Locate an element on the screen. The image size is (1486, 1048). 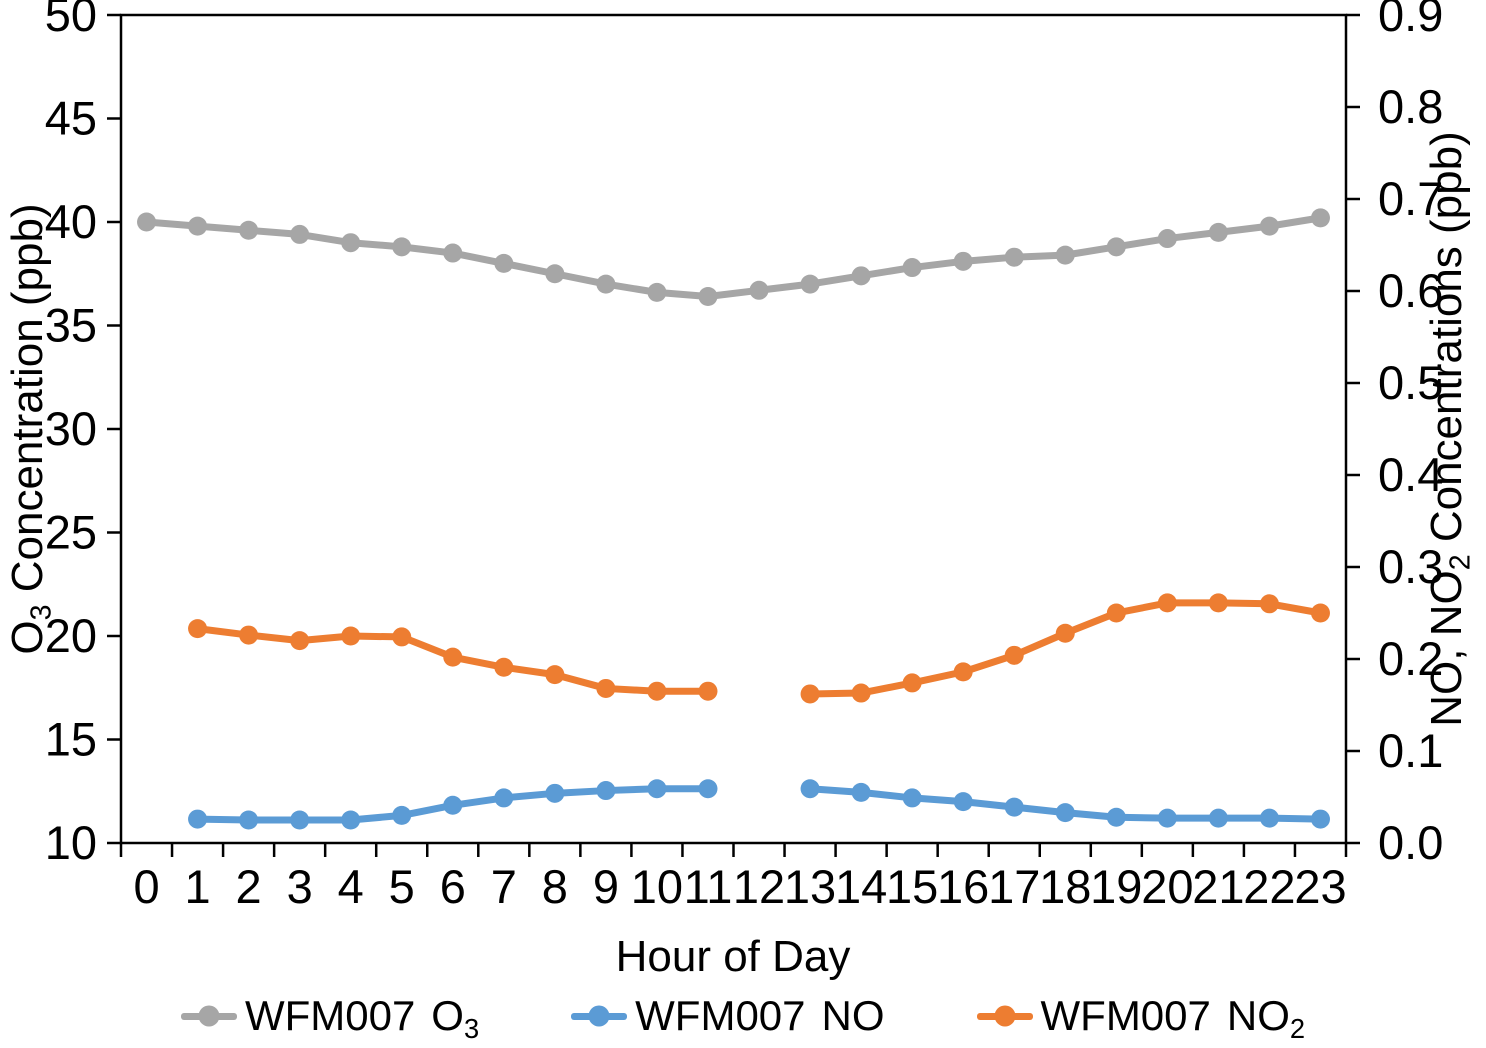
legend-item-no: WFM007 NO is located at coordinates (728, 1016).